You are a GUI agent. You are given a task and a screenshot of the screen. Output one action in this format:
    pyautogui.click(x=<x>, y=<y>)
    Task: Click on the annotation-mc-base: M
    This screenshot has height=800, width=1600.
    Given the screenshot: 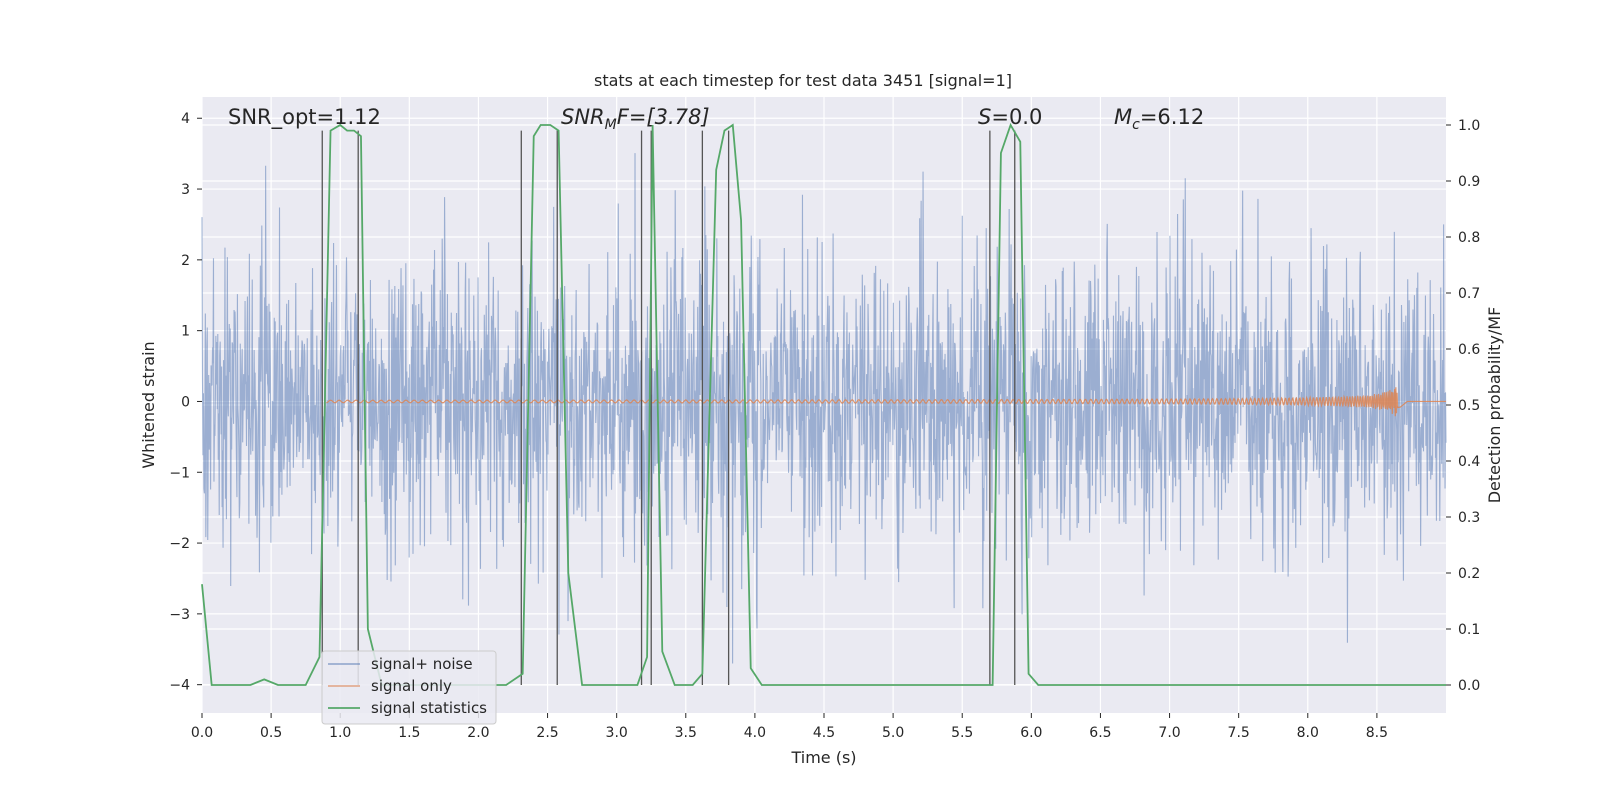 What is the action you would take?
    pyautogui.click(x=1123, y=117)
    